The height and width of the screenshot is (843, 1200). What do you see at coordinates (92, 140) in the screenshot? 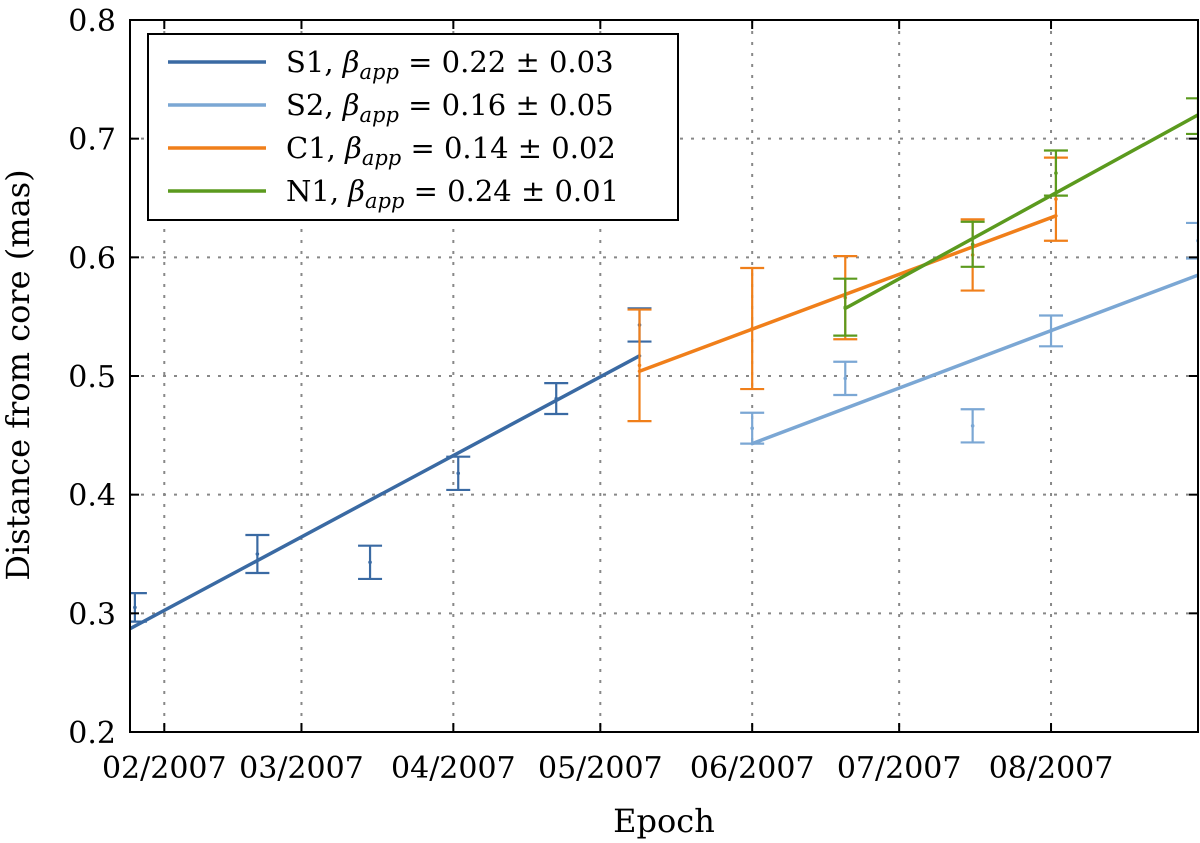
I see `y-tick-label: 0.7` at bounding box center [92, 140].